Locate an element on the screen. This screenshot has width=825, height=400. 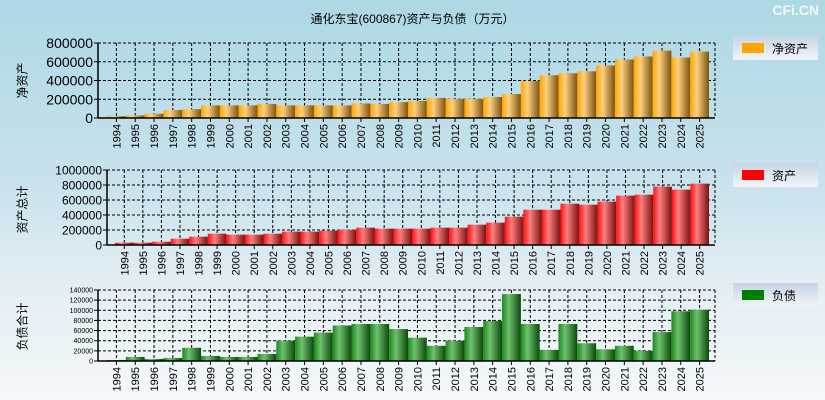
bar-2016 is located at coordinates (530, 99).